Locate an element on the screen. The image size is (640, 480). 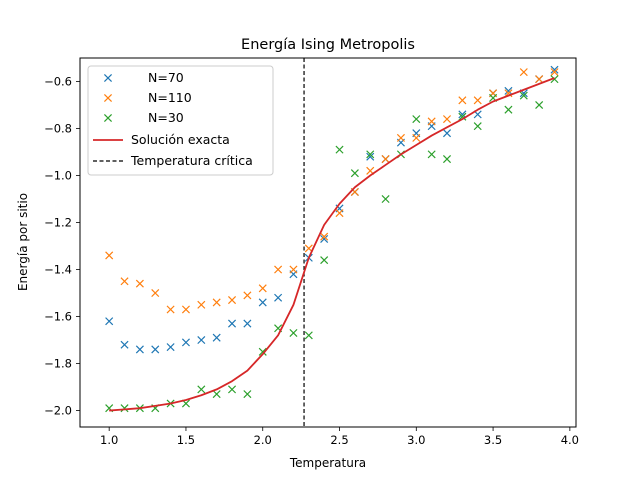
x-tick-label: 2.0 is located at coordinates (263, 440).